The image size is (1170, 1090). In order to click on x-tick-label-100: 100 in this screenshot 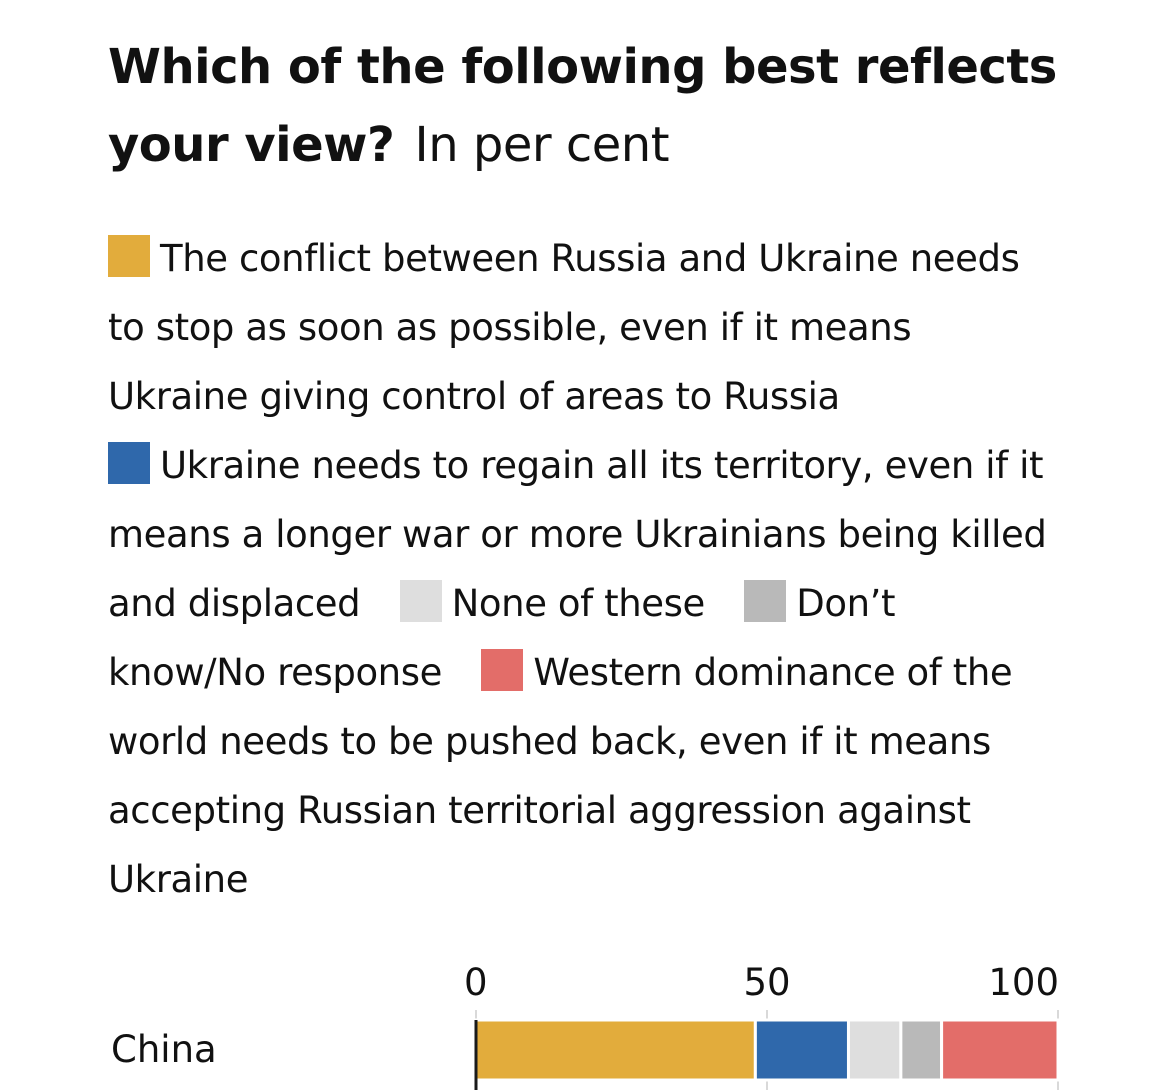, I will do `click(1023, 982)`.